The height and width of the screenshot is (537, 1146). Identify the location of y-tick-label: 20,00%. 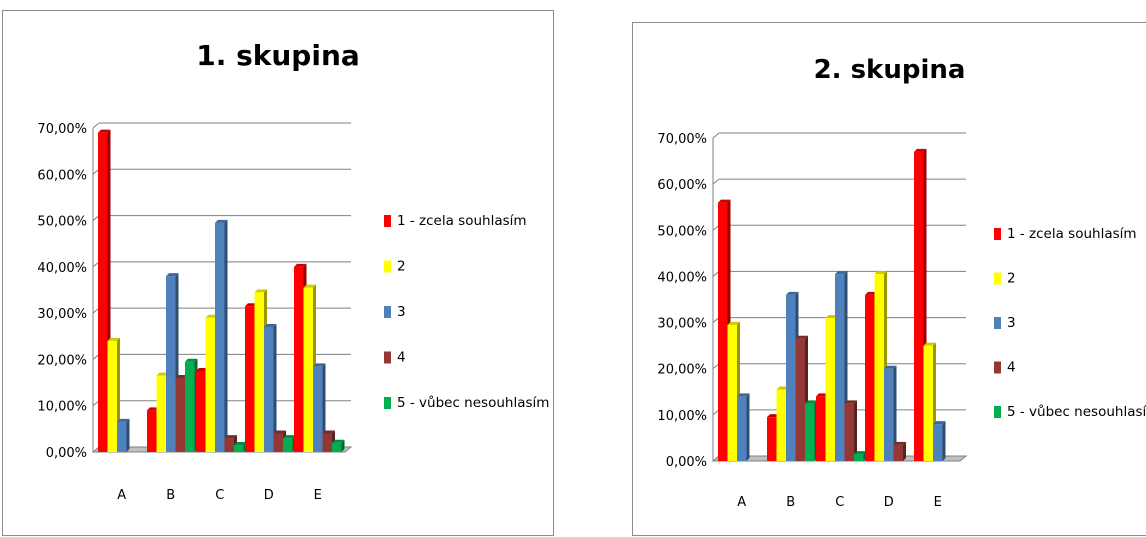
(62, 360).